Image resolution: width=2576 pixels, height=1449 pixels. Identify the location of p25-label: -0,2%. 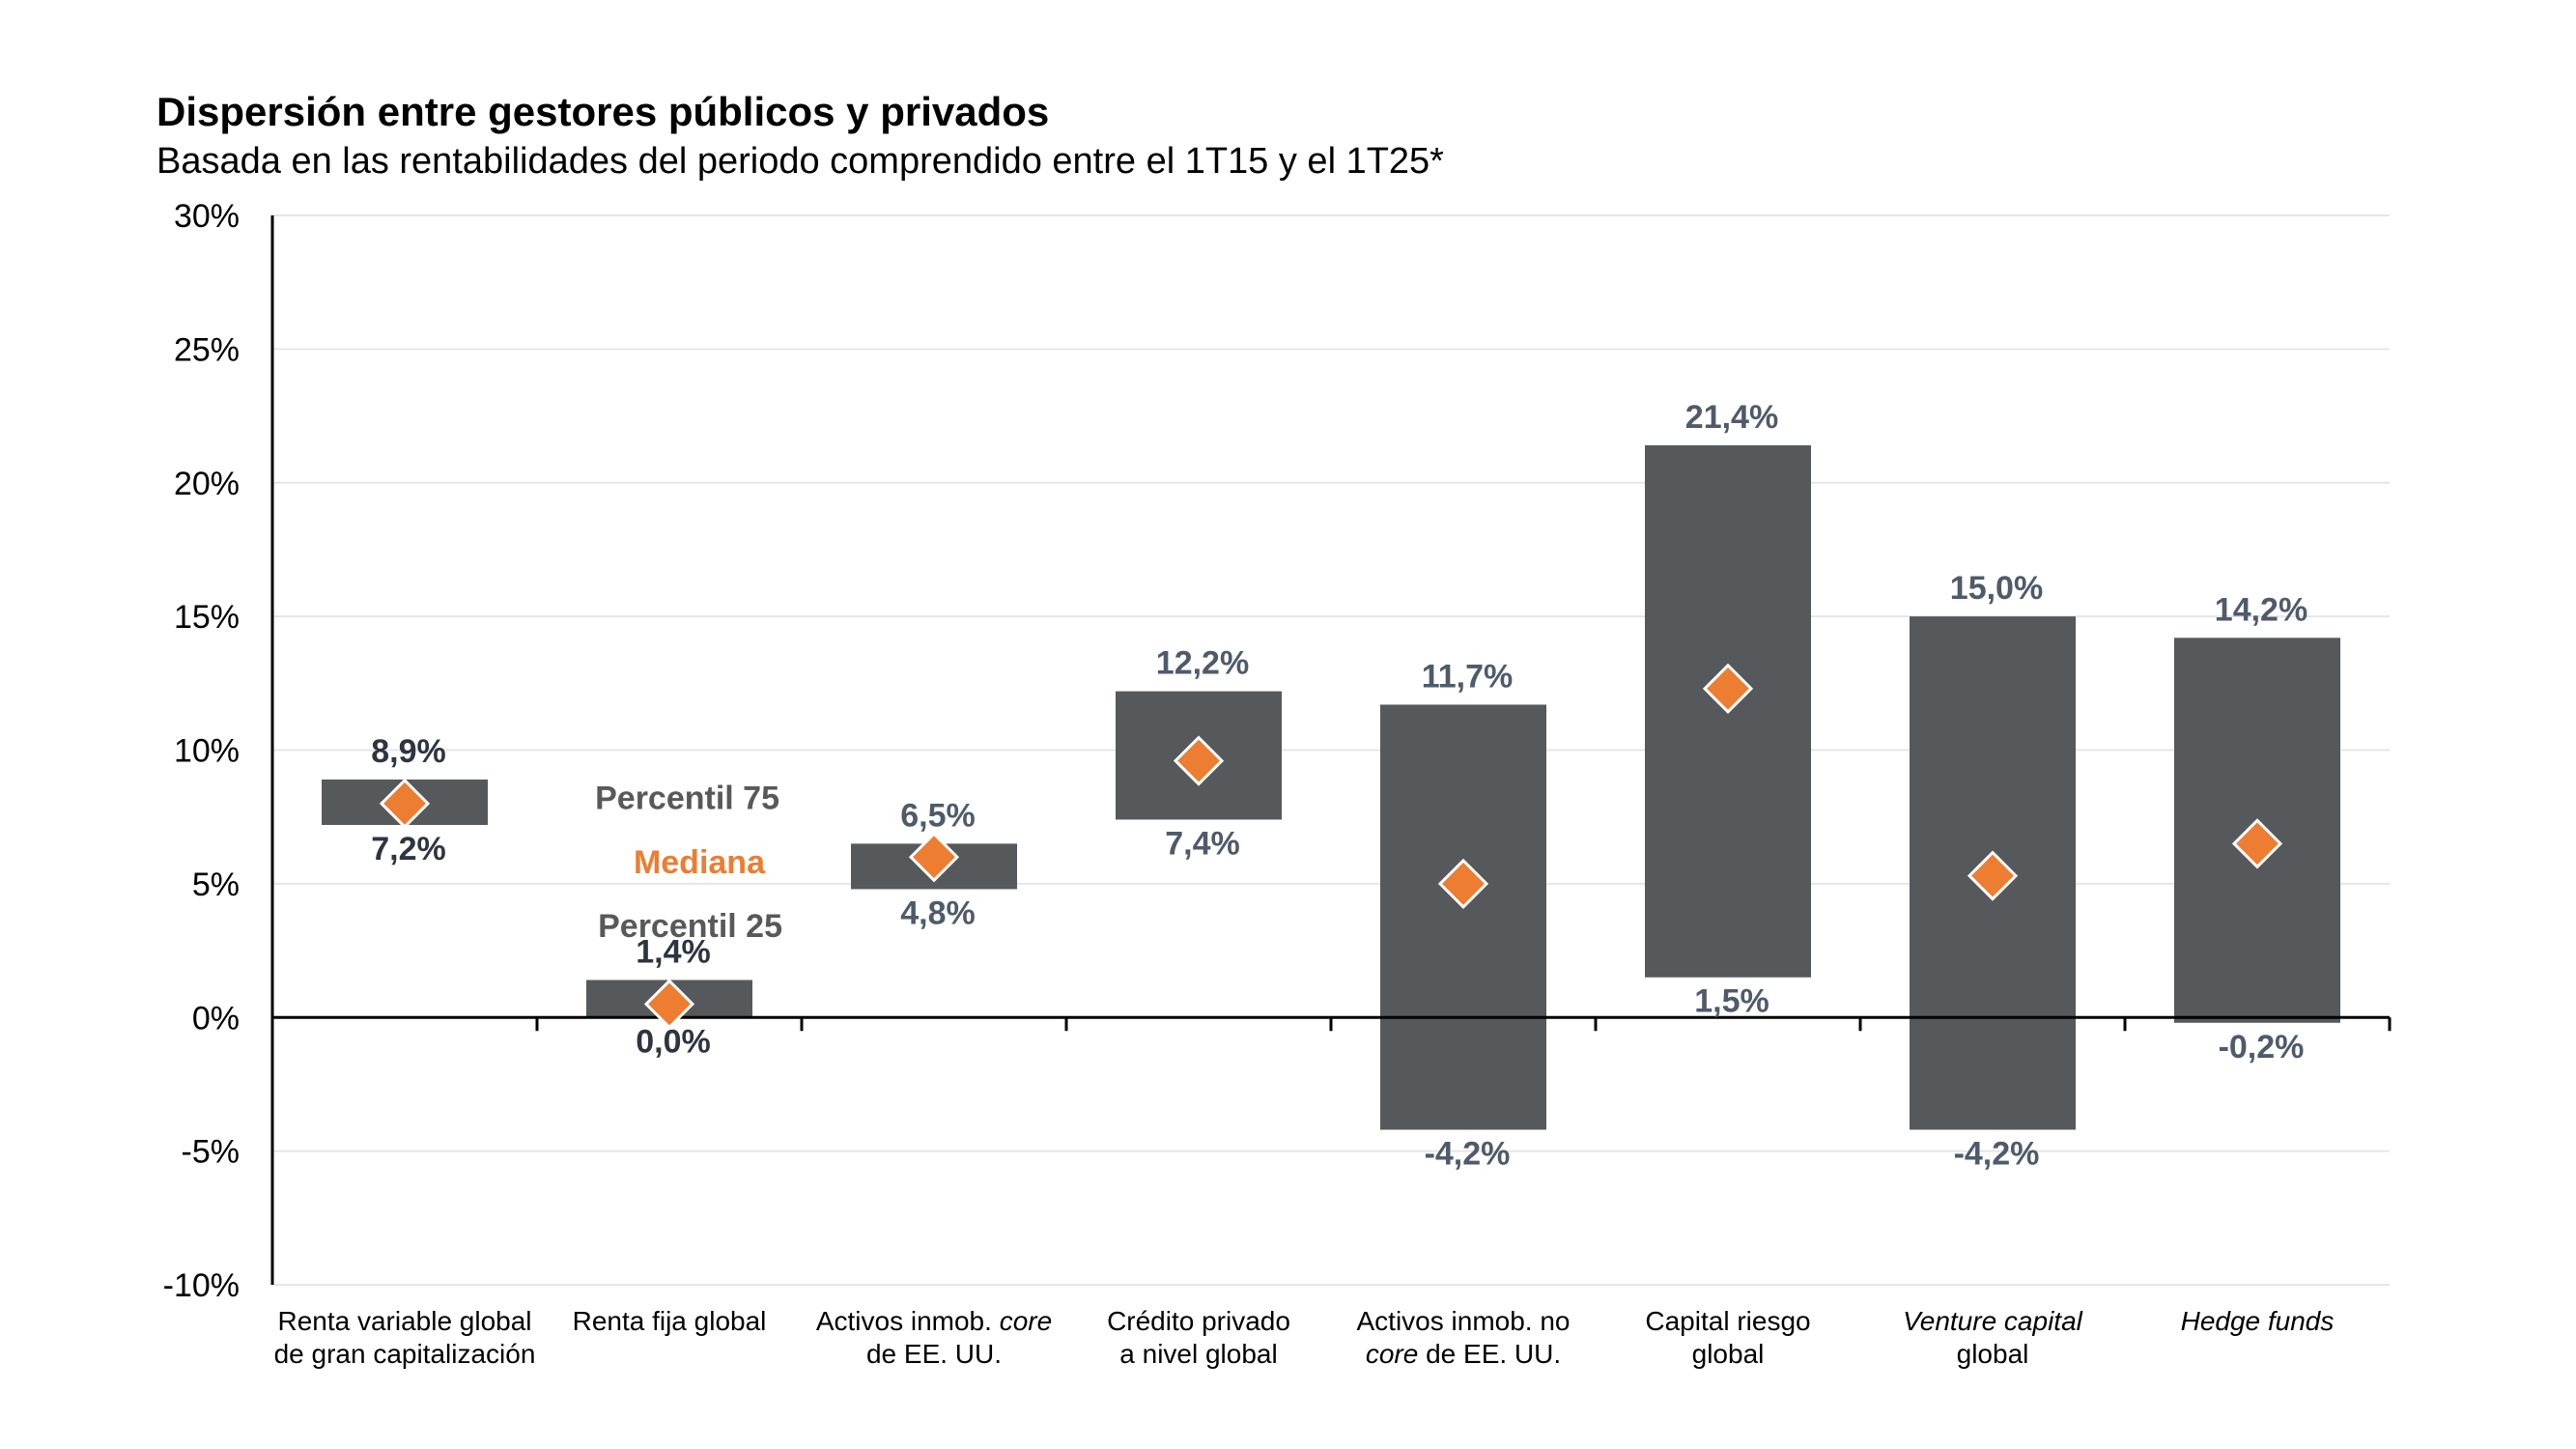
(2262, 1047).